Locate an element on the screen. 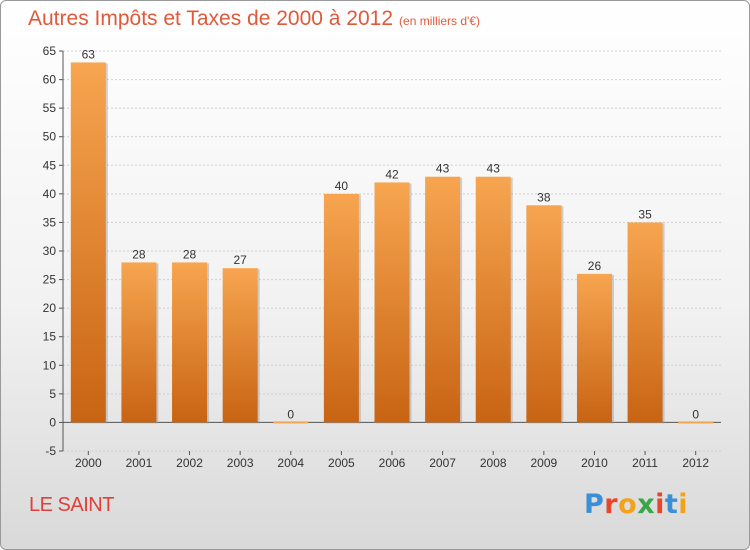  bar-2000 is located at coordinates (88, 242).